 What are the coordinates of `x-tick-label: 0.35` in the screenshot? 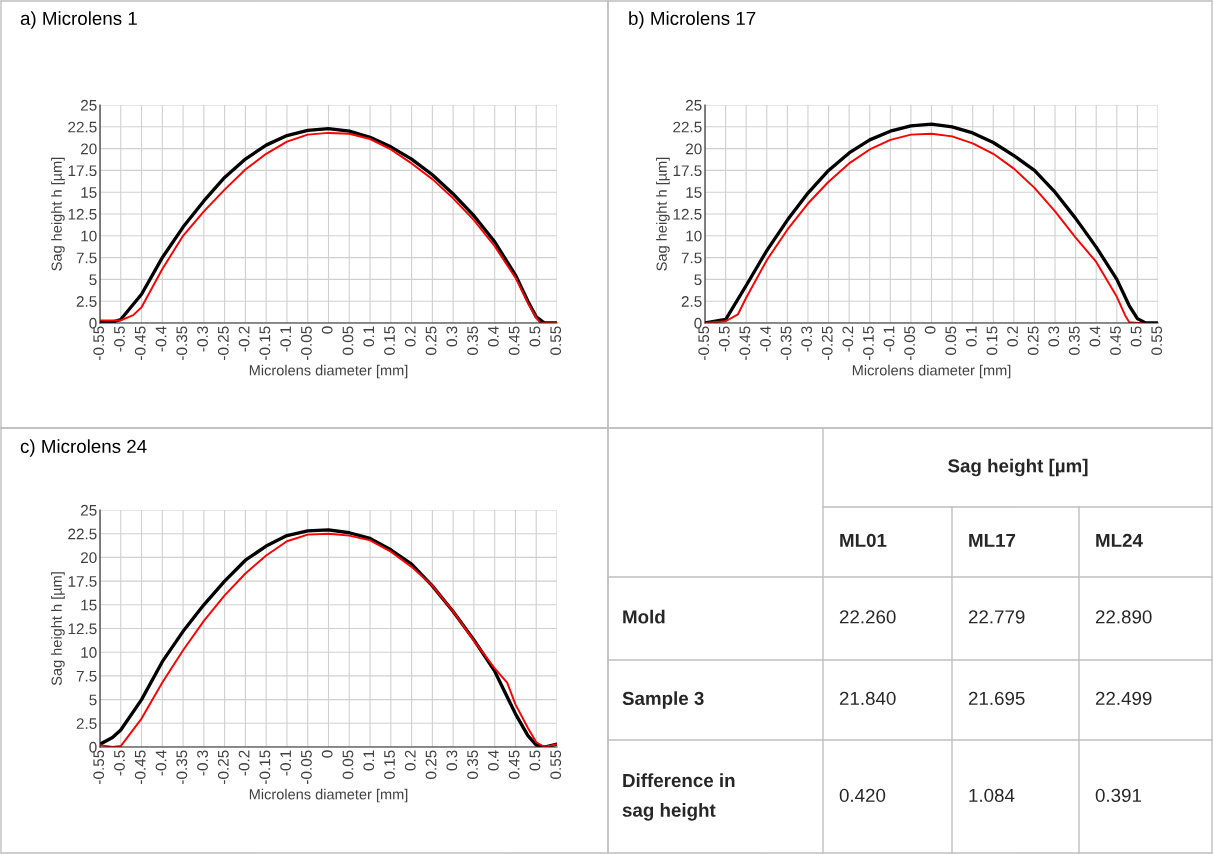 It's located at (1074, 340).